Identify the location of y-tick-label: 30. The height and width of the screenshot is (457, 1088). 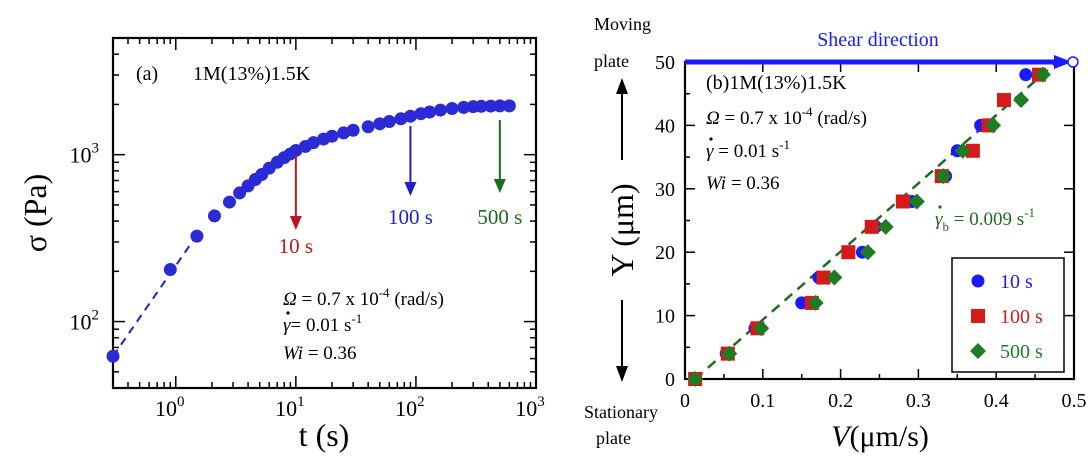
(665, 190).